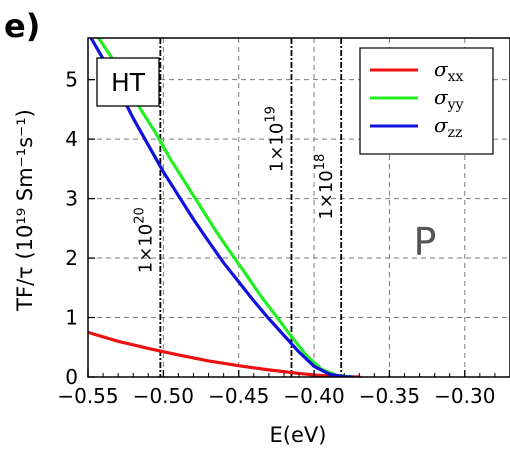 The height and width of the screenshot is (450, 510). What do you see at coordinates (144, 240) in the screenshot?
I see `doping-marker-label: 1×1020` at bounding box center [144, 240].